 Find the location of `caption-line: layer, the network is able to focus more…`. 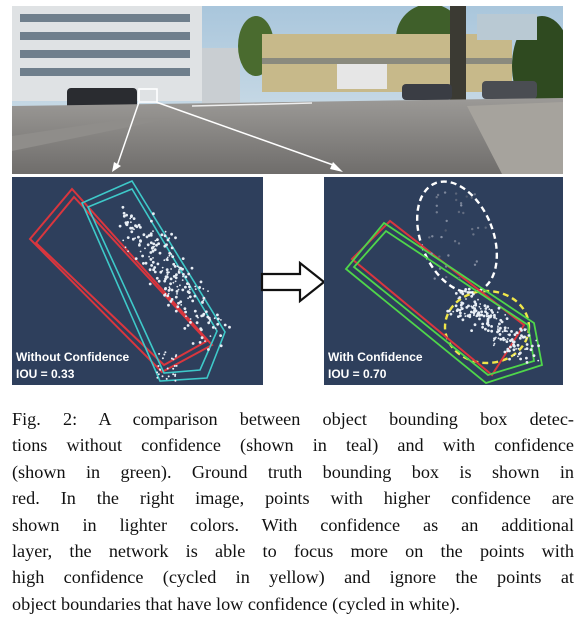

caption-line: layer, the network is able to focus more… is located at coordinates (293, 551).